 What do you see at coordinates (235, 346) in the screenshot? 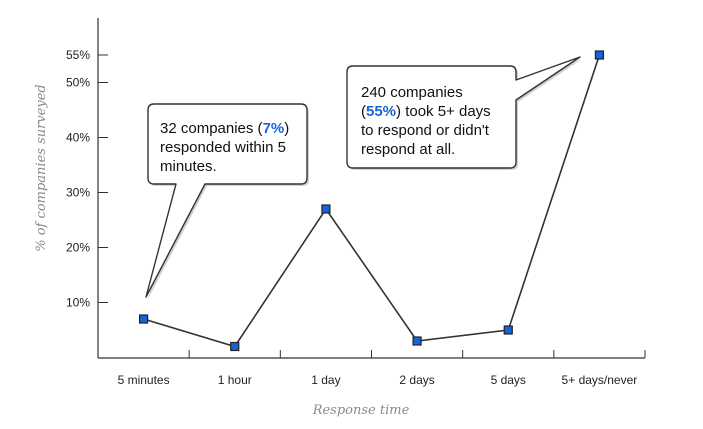
I see `data-point-1-hour` at bounding box center [235, 346].